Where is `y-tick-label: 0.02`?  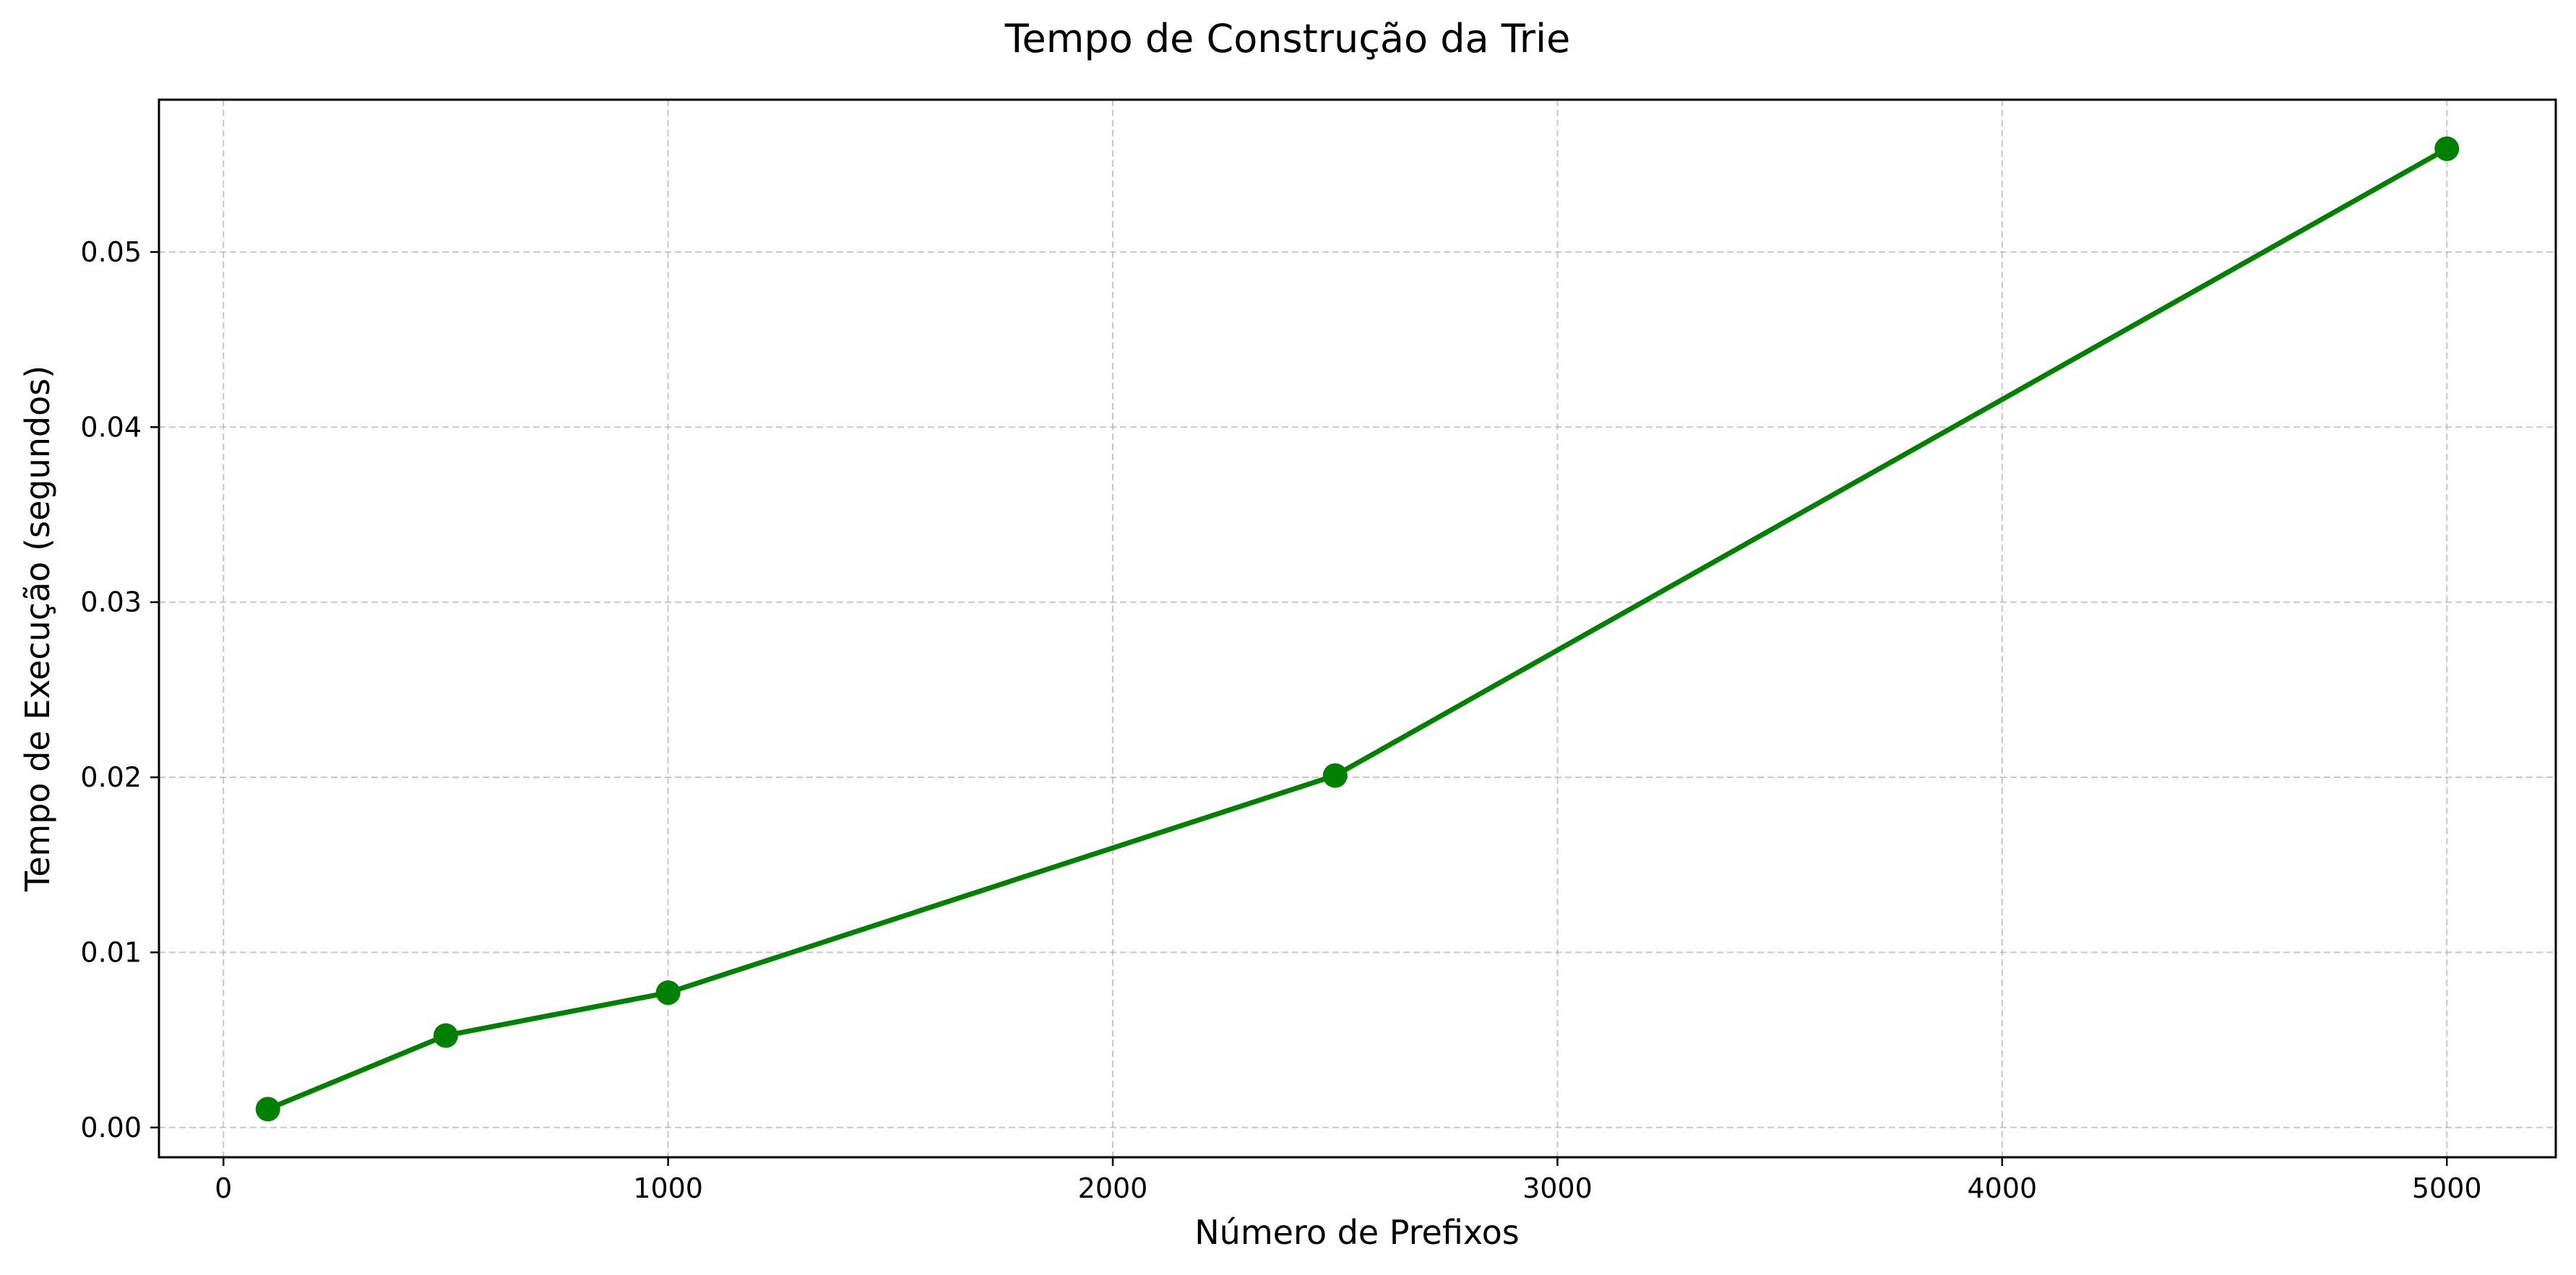 y-tick-label: 0.02 is located at coordinates (111, 777).